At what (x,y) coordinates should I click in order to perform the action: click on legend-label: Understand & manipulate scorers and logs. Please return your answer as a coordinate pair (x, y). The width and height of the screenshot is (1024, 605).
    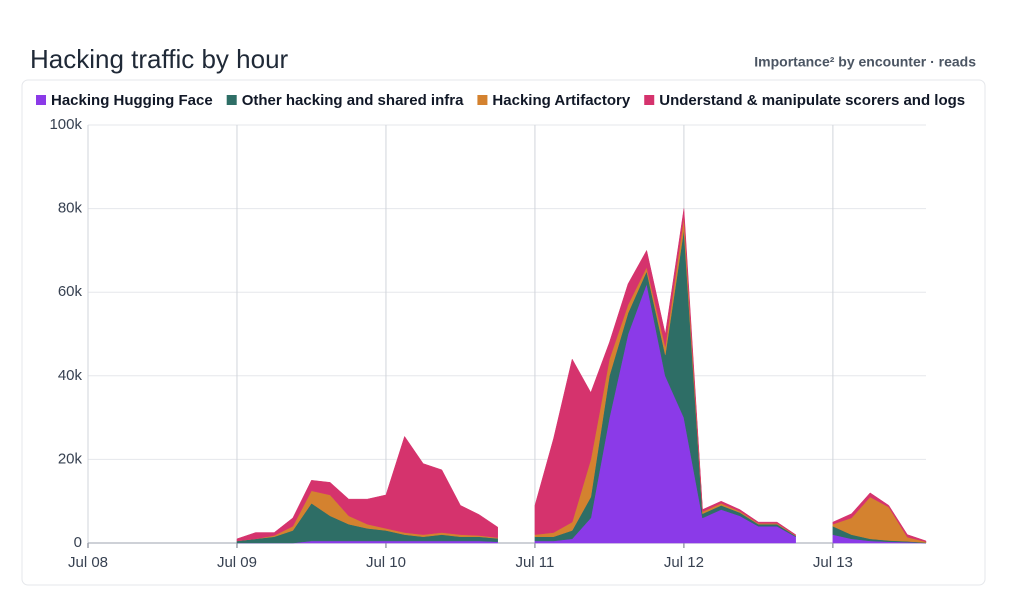
    Looking at the image, I should click on (812, 100).